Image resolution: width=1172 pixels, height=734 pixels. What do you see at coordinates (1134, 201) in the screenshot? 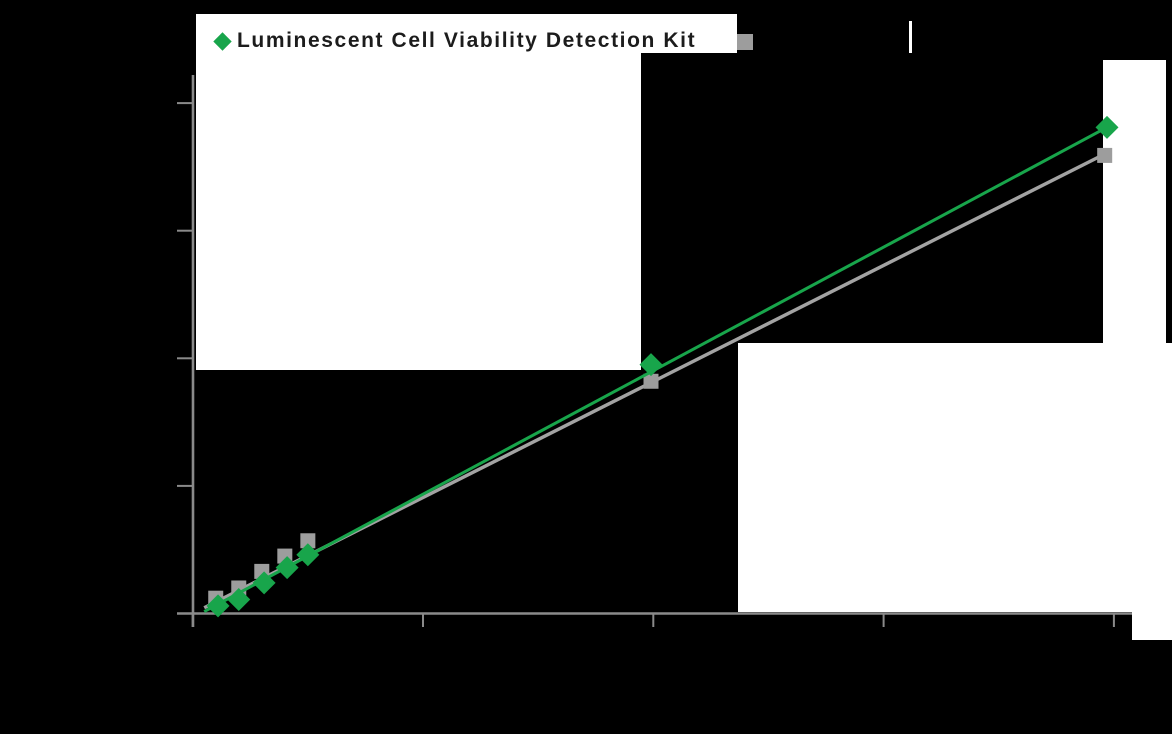
I see `backdrop-patch-right-column` at bounding box center [1134, 201].